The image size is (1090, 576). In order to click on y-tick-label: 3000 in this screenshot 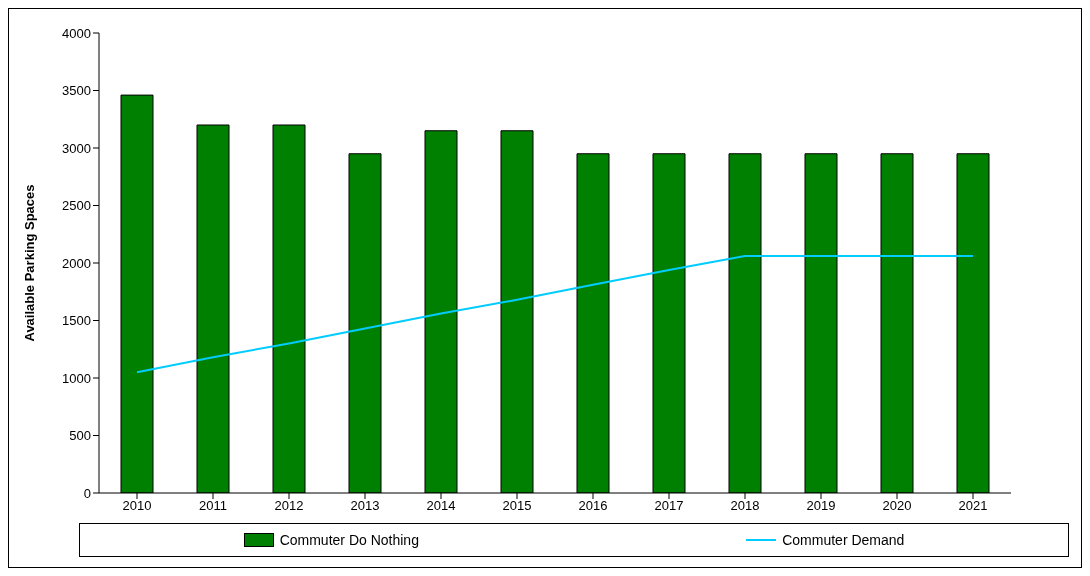, I will do `click(76, 148)`.